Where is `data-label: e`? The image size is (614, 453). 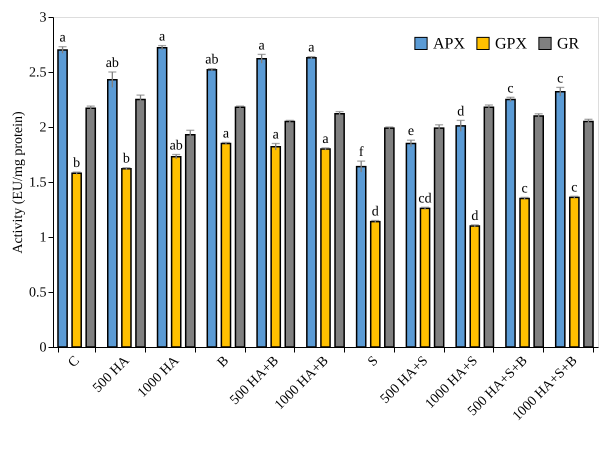 data-label: e is located at coordinates (411, 132).